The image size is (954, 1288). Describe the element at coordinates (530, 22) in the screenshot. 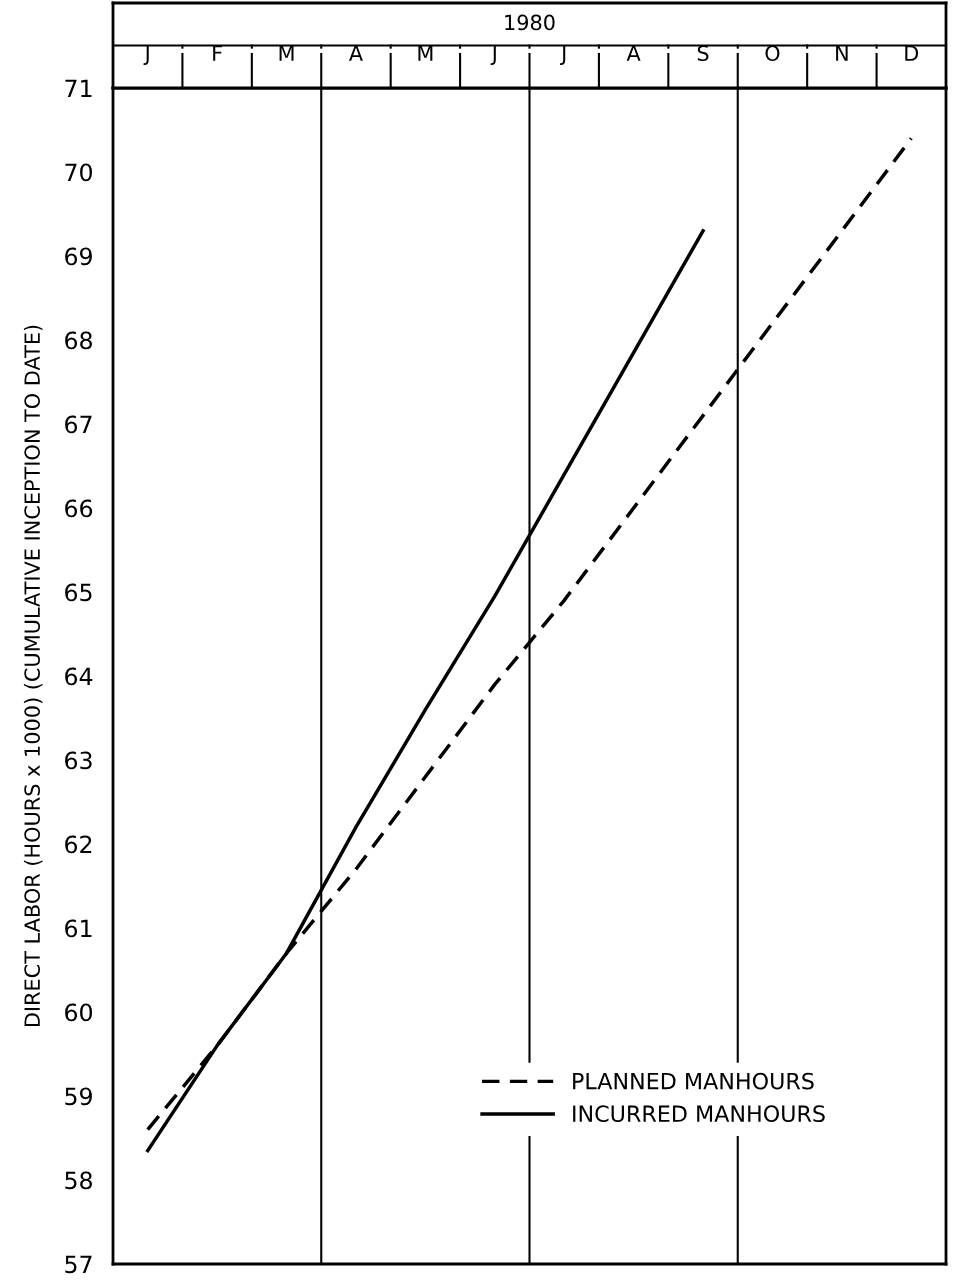

I see `chart-title: 1980` at that location.